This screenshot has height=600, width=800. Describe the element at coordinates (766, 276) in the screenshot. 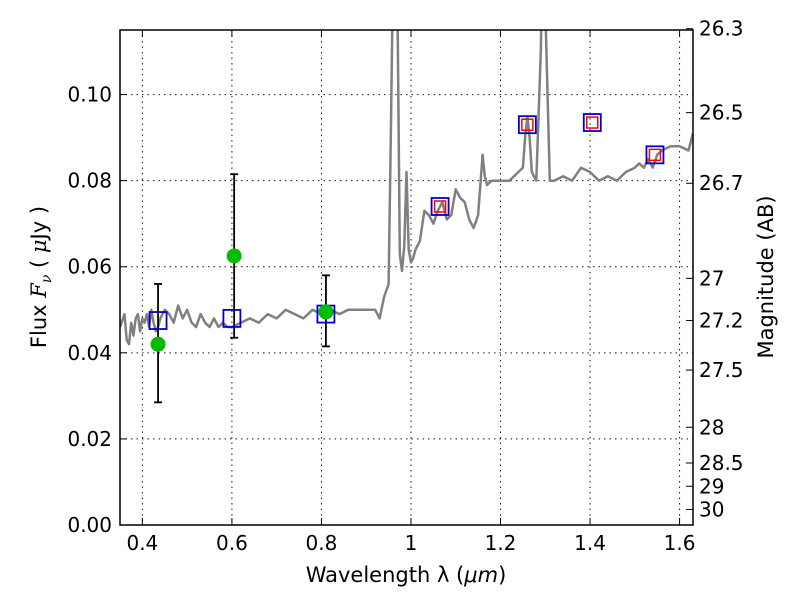

I see `y2-axis-label: Magnitude (AB)` at that location.